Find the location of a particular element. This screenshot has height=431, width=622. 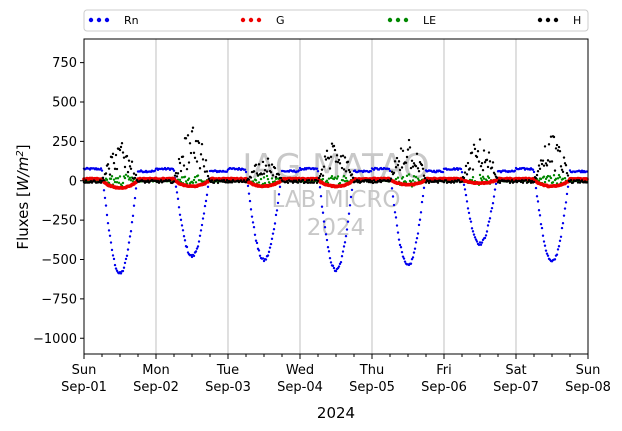

y-tick-label: 750 is located at coordinates (64, 63).